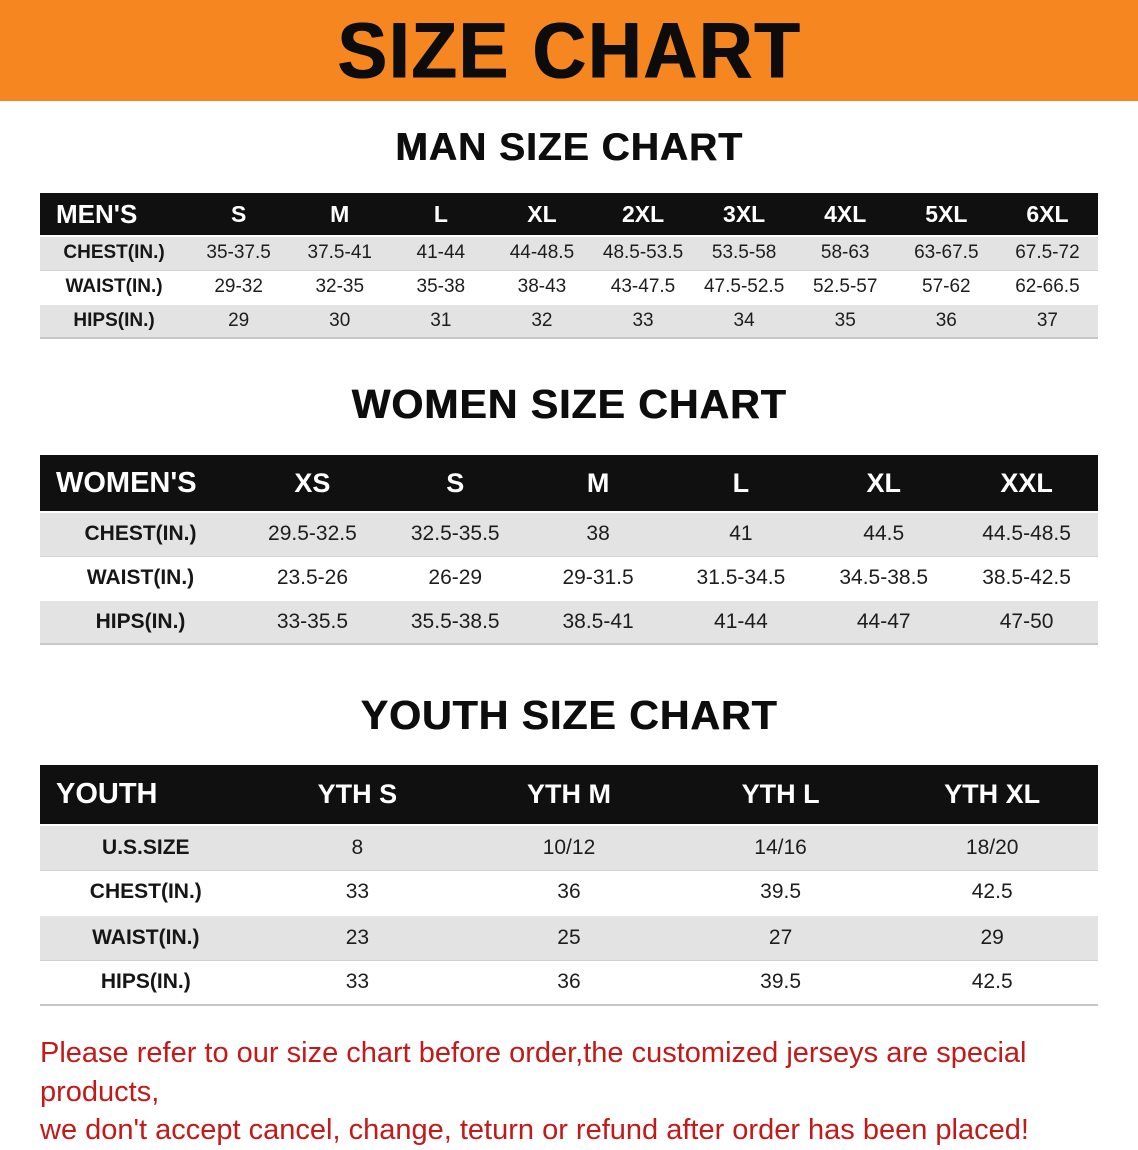  Describe the element at coordinates (845, 286) in the screenshot. I see `size-value-cell: 52.5-57` at that location.